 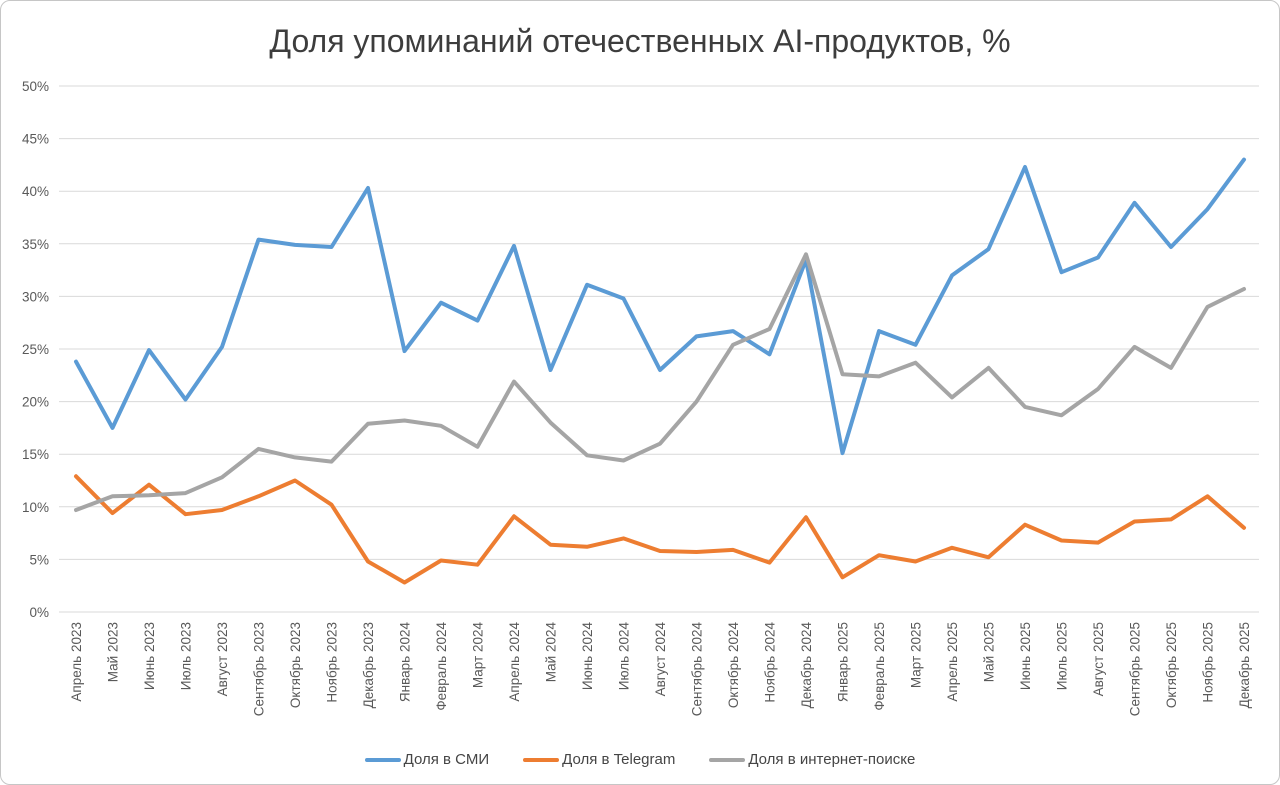 I want to click on y-axis-tick-label: 25%, so click(x=35, y=349).